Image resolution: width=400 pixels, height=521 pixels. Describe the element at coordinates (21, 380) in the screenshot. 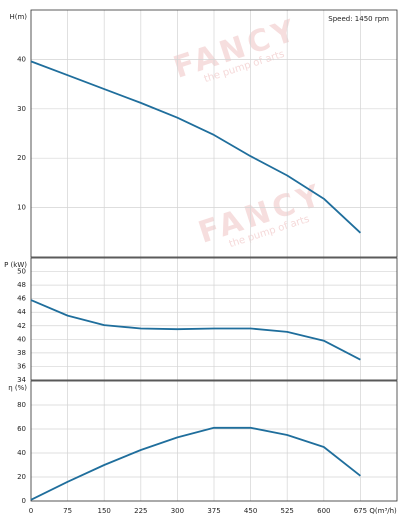

I see `y-tick-label: 34` at that location.